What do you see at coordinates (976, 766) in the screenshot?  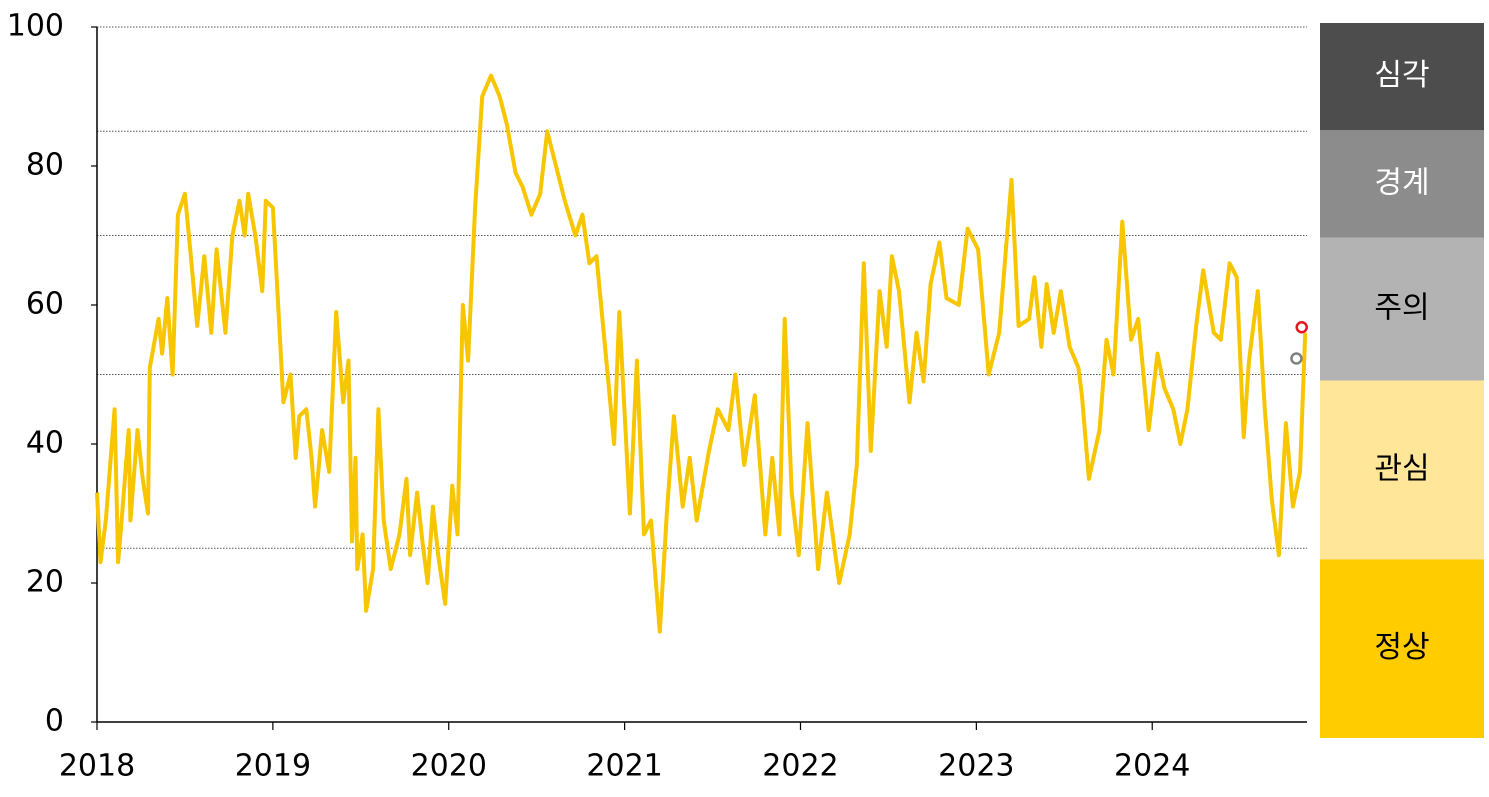 I see `x-tick-label: 2023` at bounding box center [976, 766].